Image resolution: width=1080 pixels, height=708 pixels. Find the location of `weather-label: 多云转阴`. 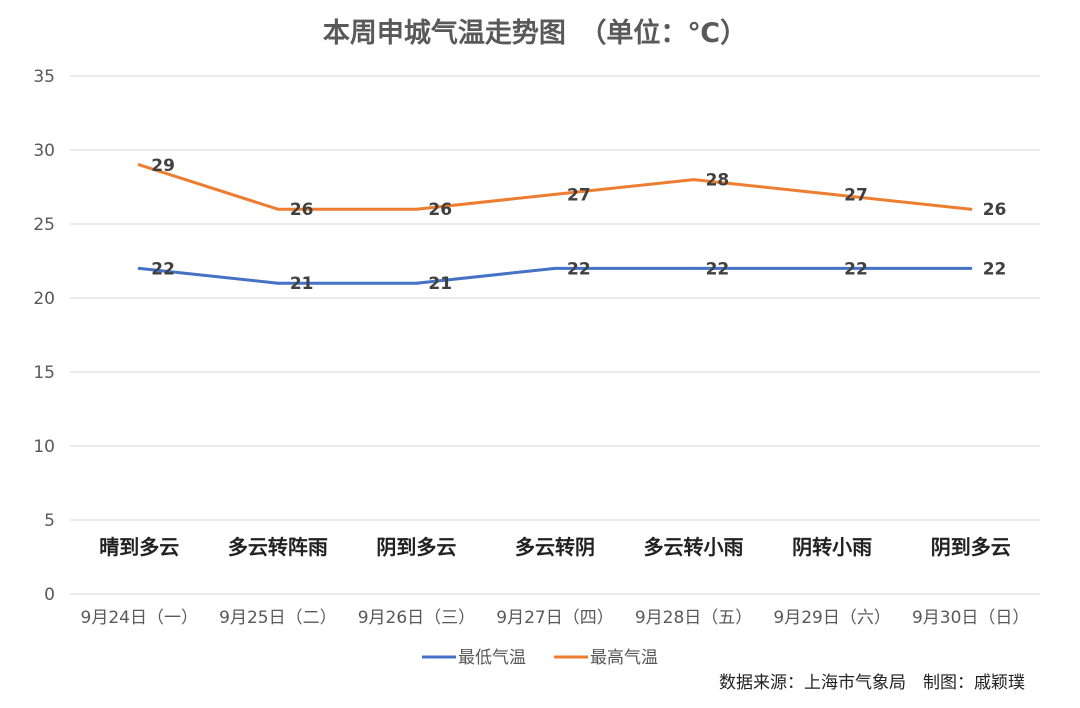

weather-label: 多云转阴 is located at coordinates (555, 547).